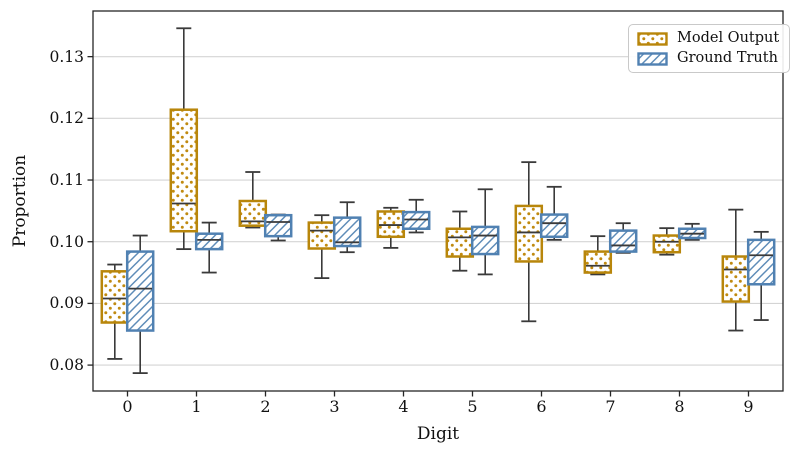 The image size is (793, 457). Describe the element at coordinates (472, 406) in the screenshot. I see `x-tick-label-5: 5` at that location.